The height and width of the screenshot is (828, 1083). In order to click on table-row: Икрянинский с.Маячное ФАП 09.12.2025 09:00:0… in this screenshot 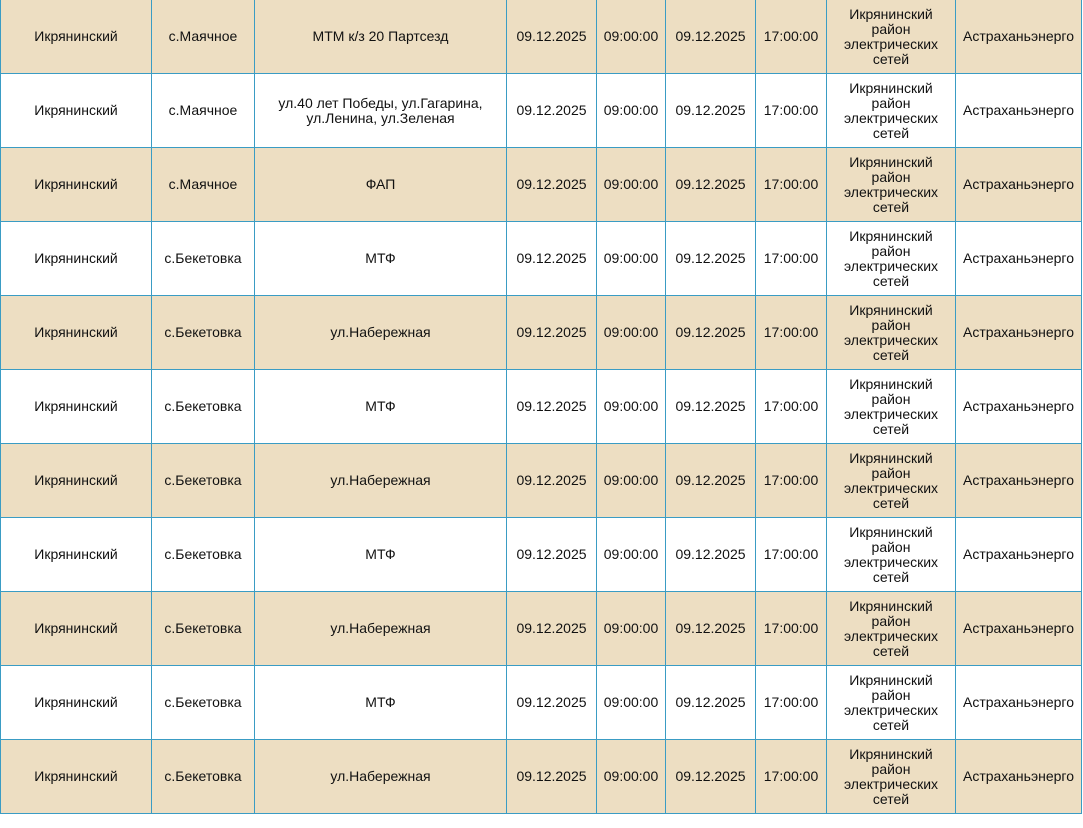, I will do `click(541, 184)`.